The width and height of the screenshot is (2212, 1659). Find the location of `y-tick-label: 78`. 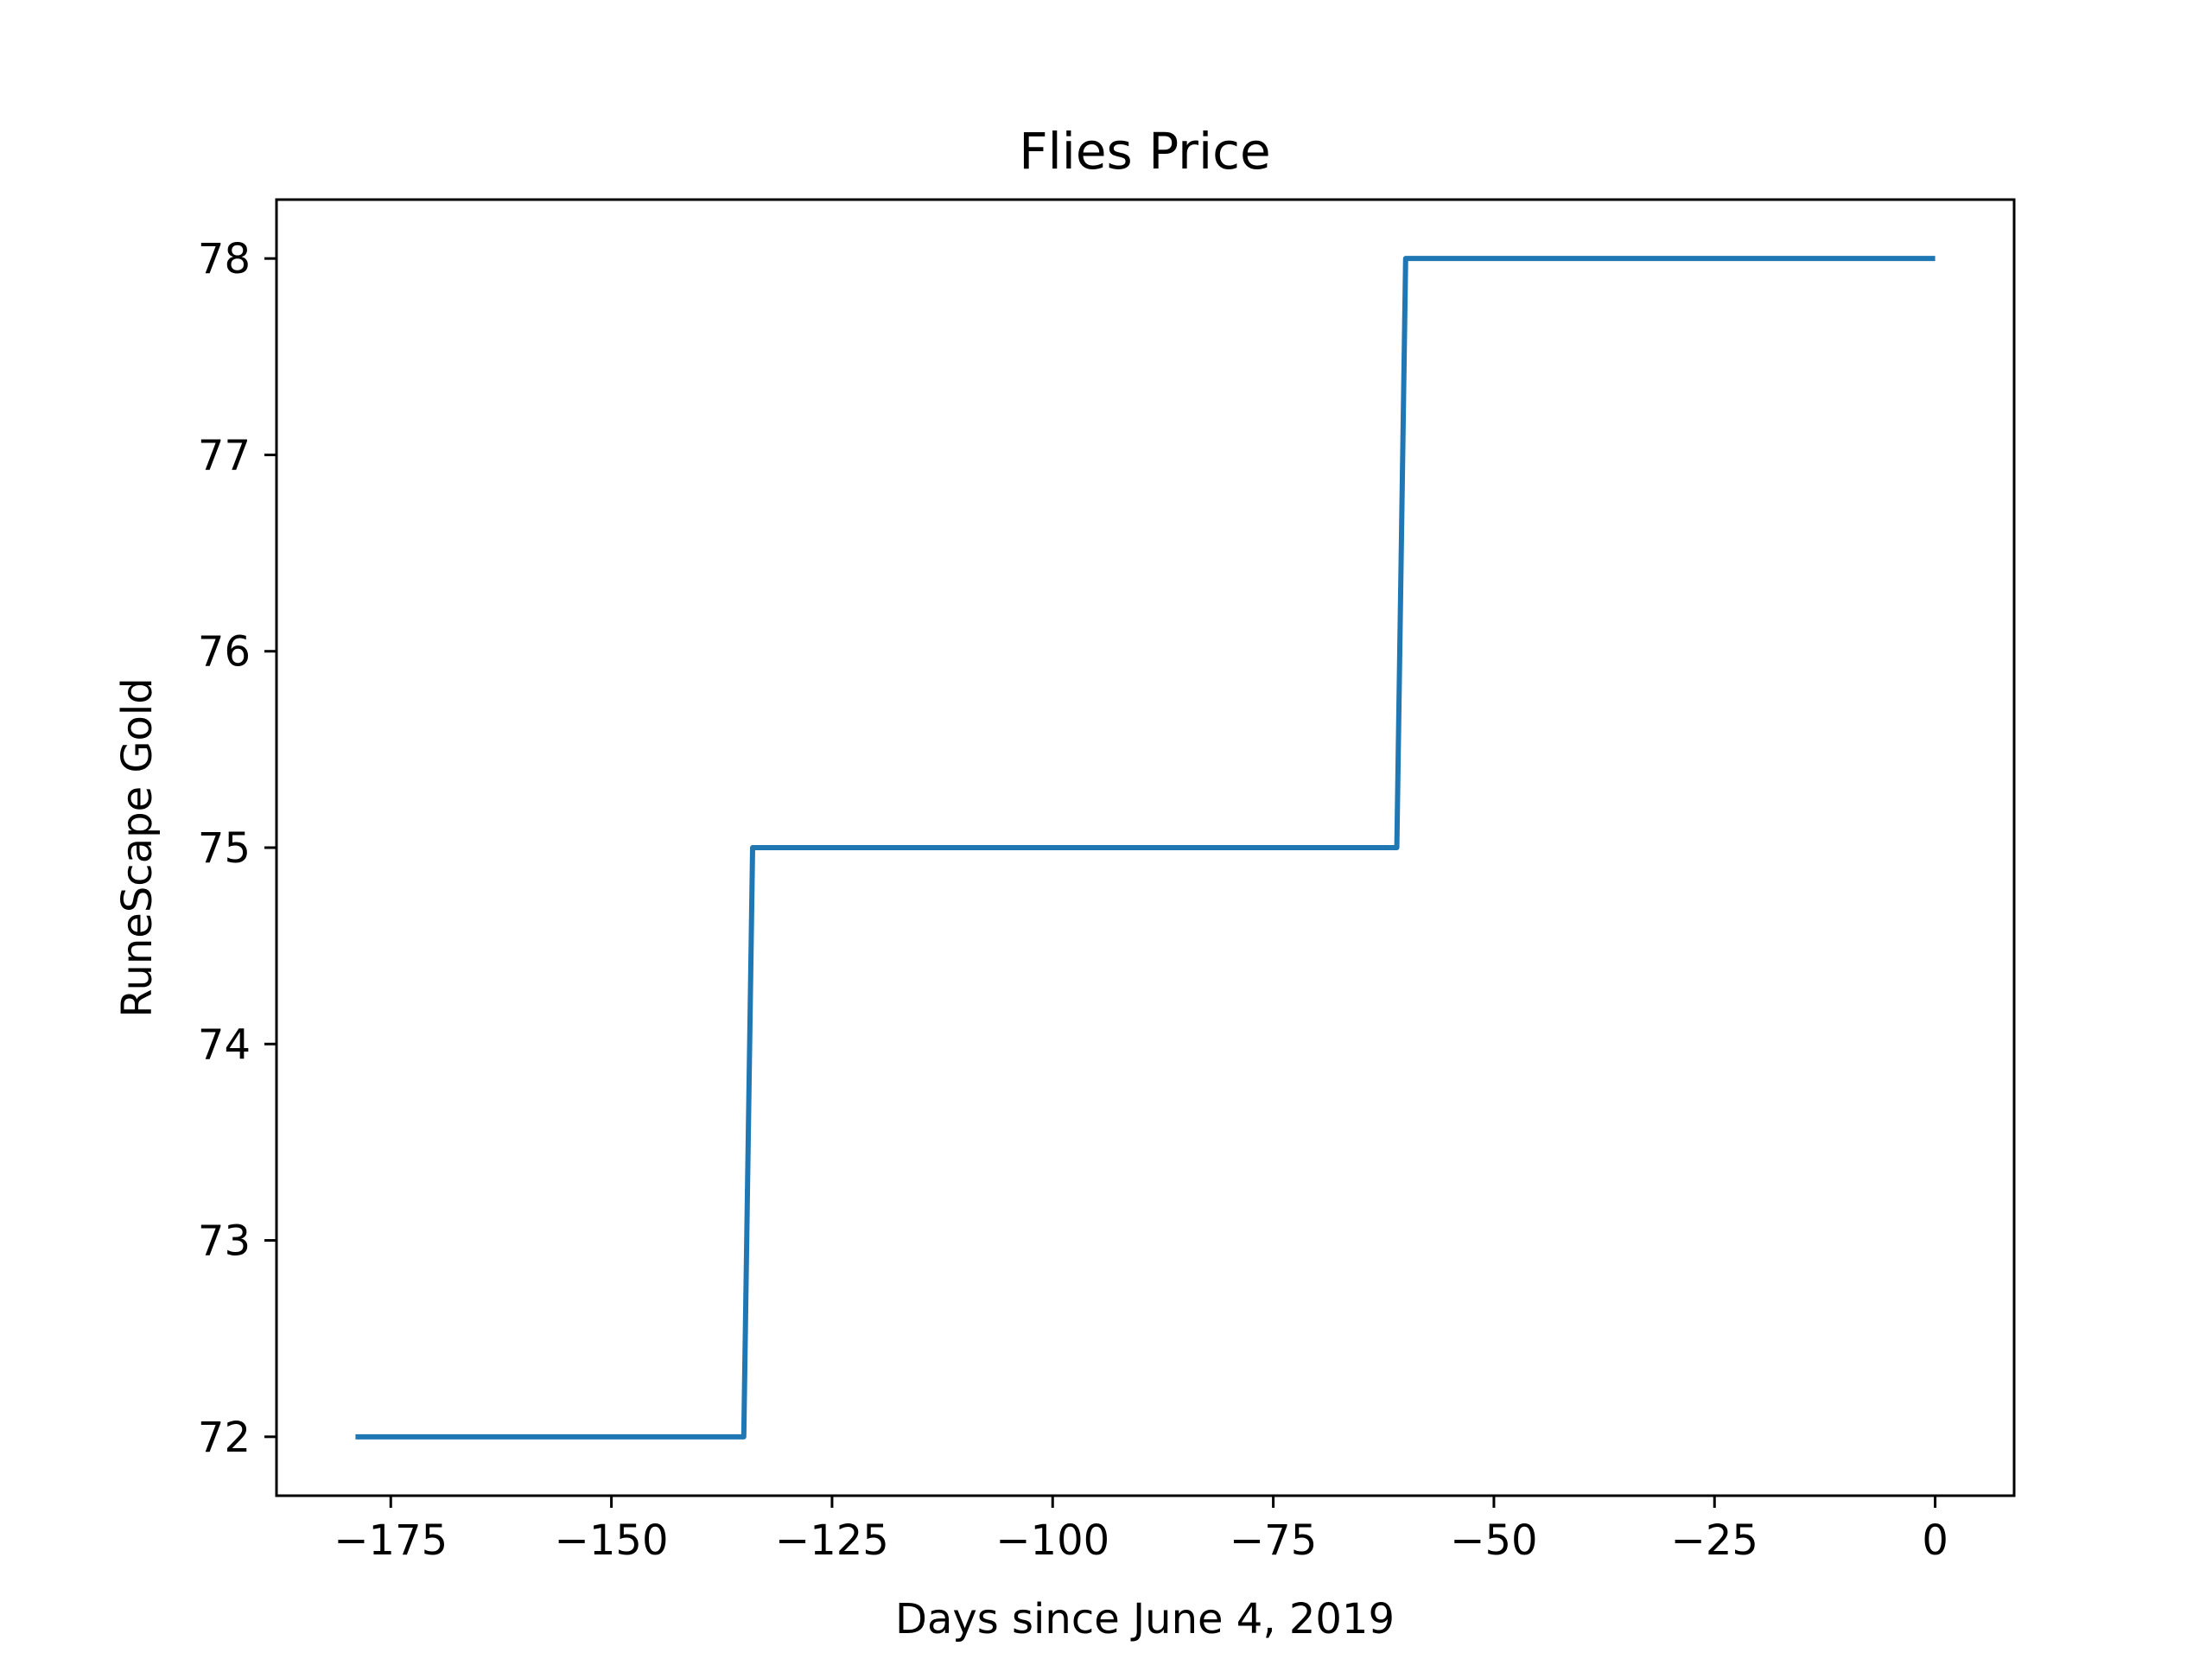

y-tick-label: 78 is located at coordinates (224, 259).